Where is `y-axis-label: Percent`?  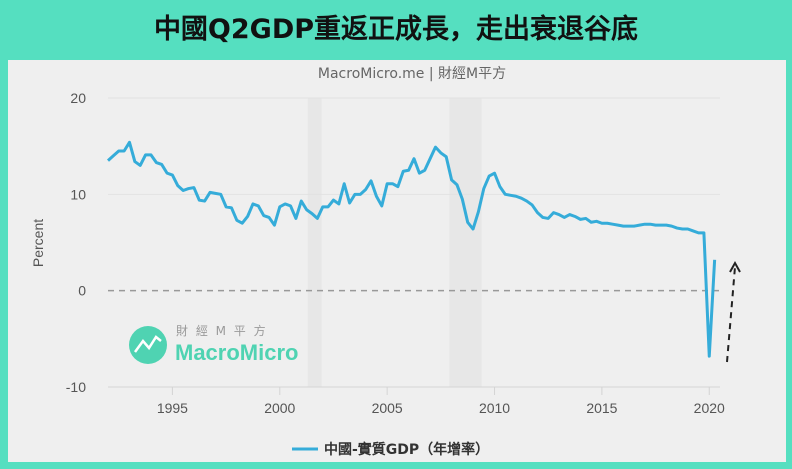 y-axis-label: Percent is located at coordinates (38, 243).